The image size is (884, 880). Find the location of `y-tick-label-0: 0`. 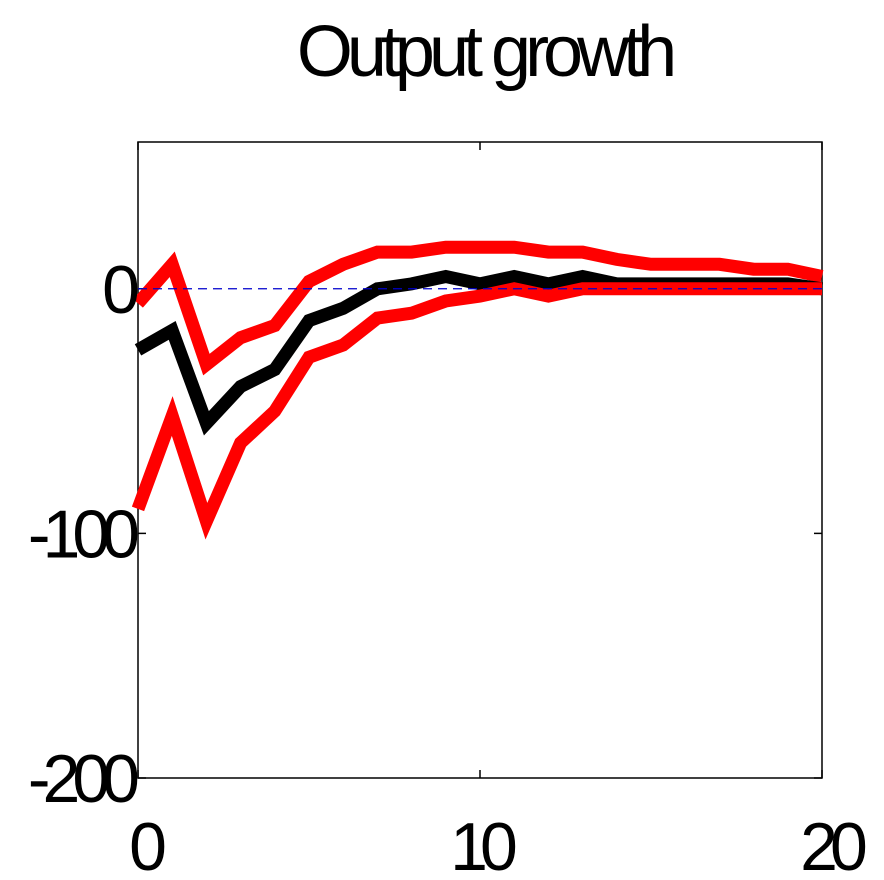

y-tick-label-0: 0 is located at coordinates (120, 290).